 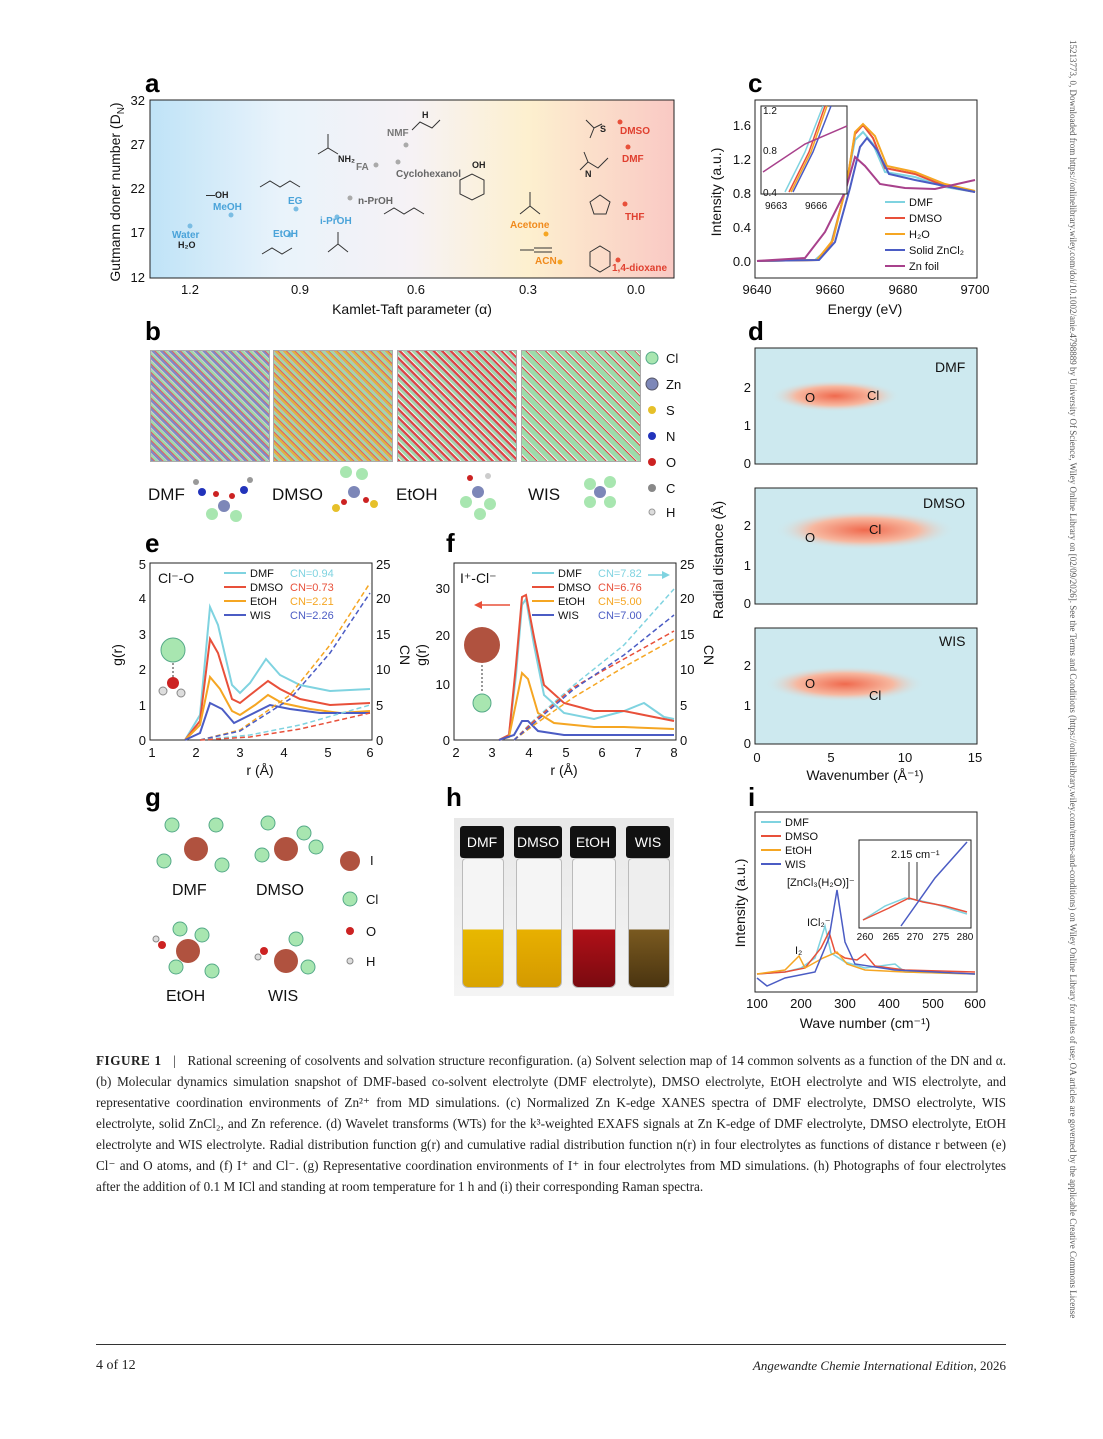 I want to click on a-point-nmf, so click(x=406, y=145).